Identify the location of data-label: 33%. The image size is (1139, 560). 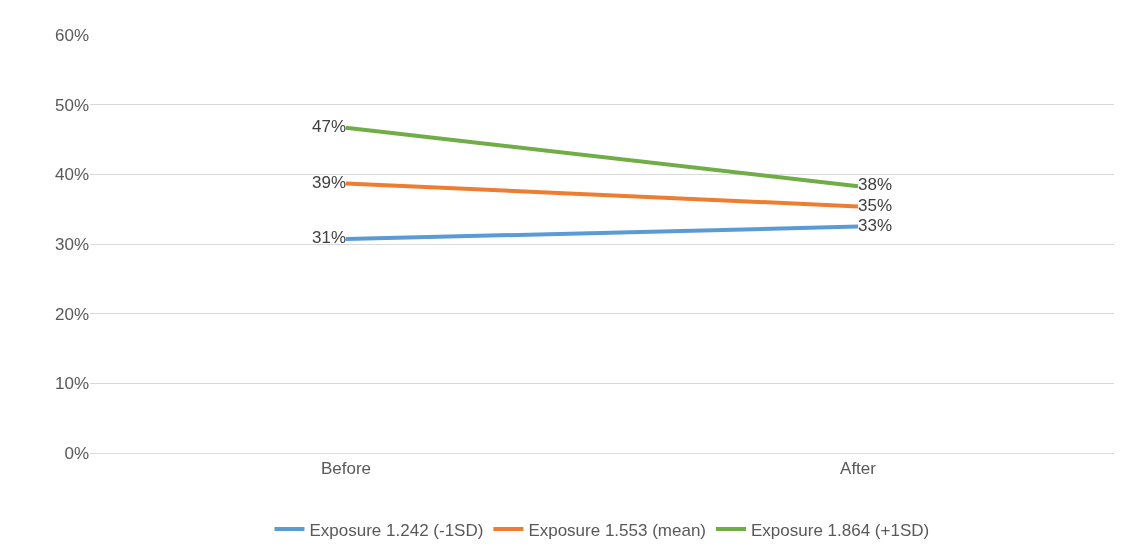
(875, 225).